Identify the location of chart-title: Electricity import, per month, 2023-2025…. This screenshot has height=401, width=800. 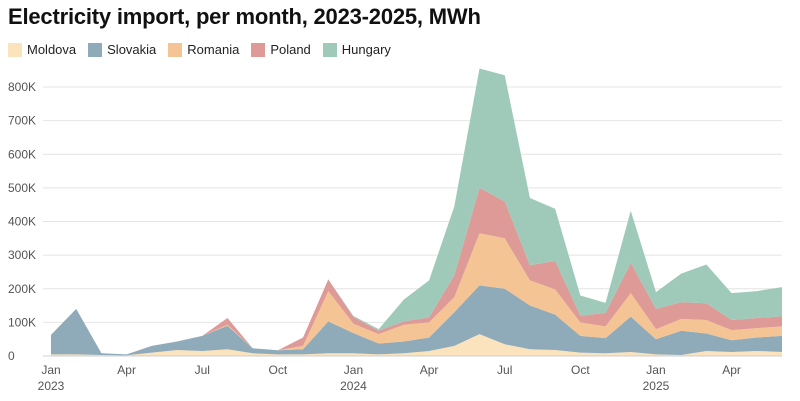
(244, 16).